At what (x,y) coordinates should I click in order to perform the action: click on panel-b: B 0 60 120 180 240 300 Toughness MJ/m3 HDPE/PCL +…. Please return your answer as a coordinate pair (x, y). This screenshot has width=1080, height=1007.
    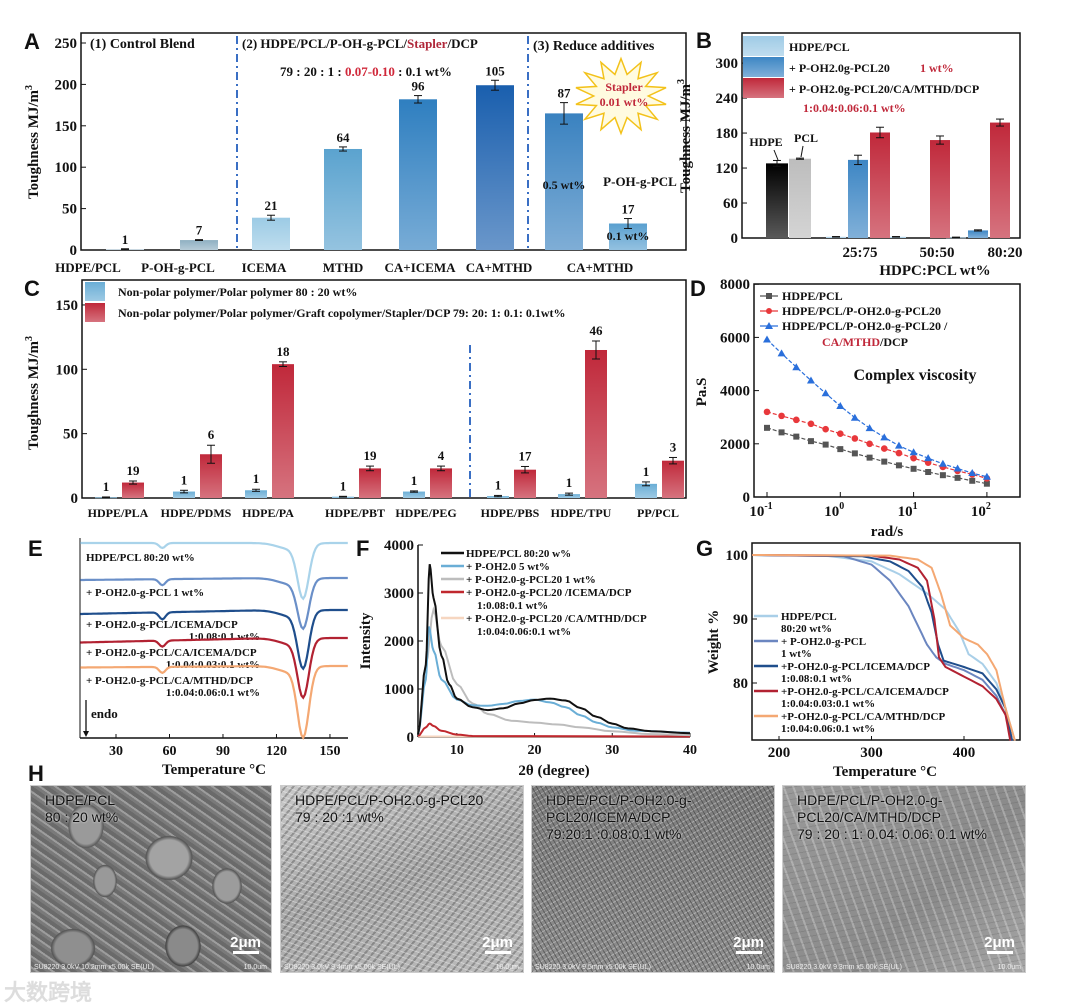
    Looking at the image, I should click on (849, 153).